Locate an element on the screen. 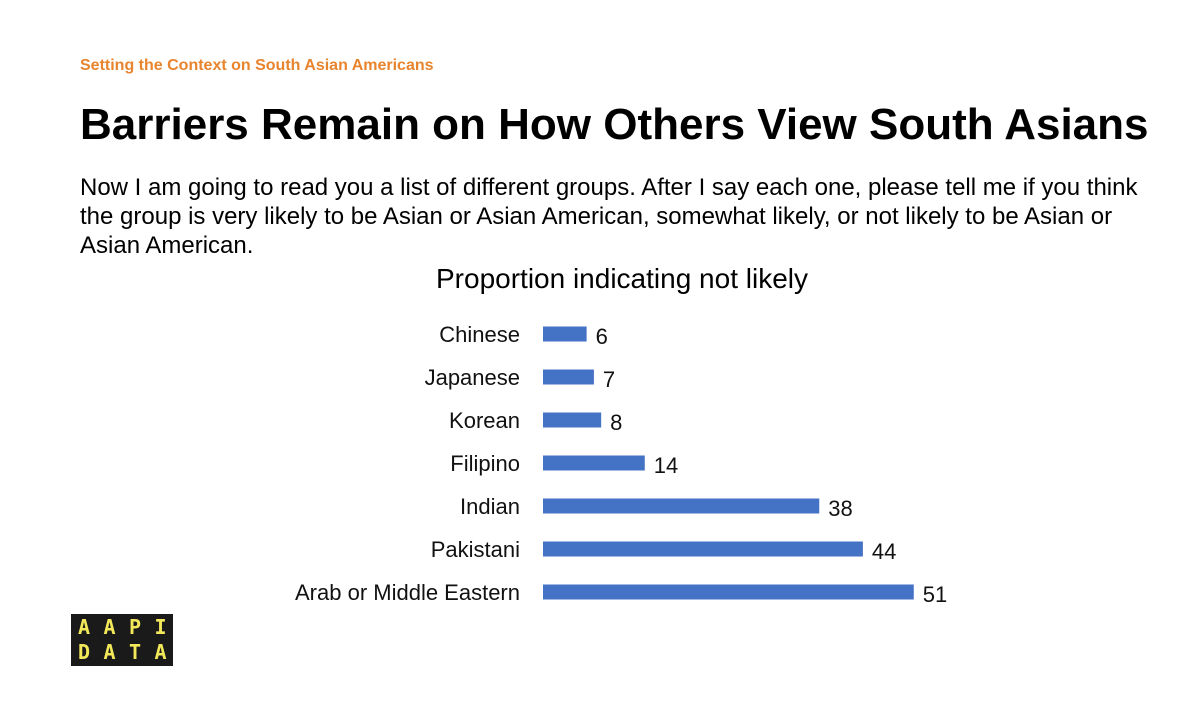 The height and width of the screenshot is (706, 1200). data-label: 14 is located at coordinates (666, 465).